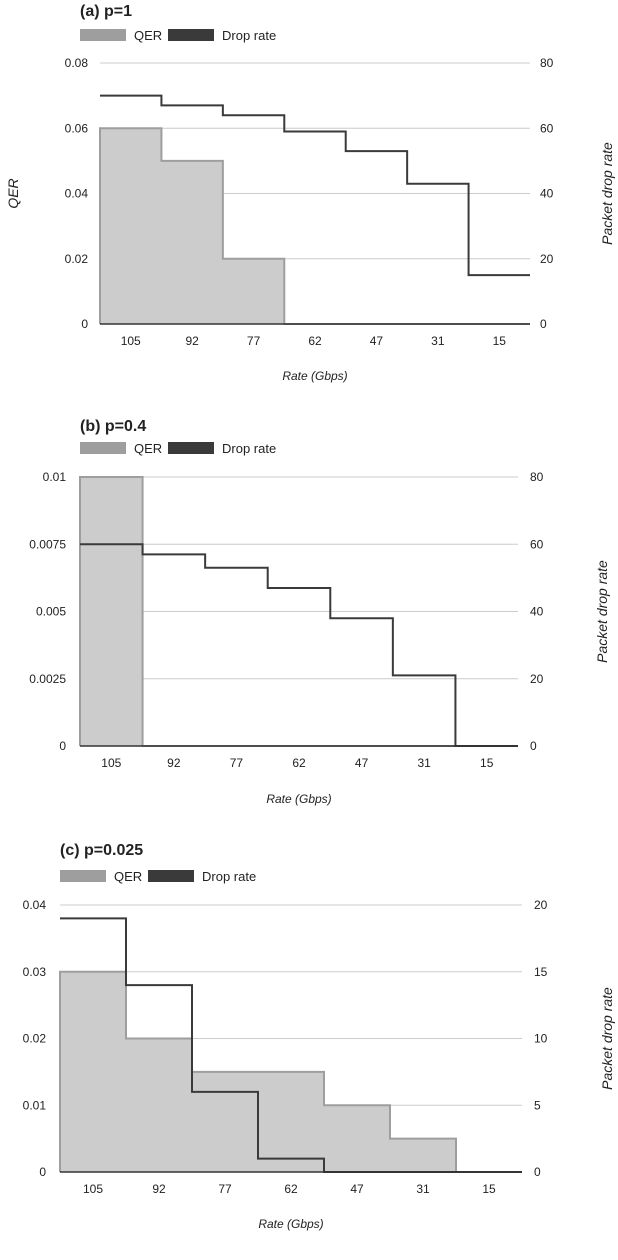 Image resolution: width=618 pixels, height=1260 pixels. What do you see at coordinates (541, 972) in the screenshot?
I see `y2-tick-label: 15` at bounding box center [541, 972].